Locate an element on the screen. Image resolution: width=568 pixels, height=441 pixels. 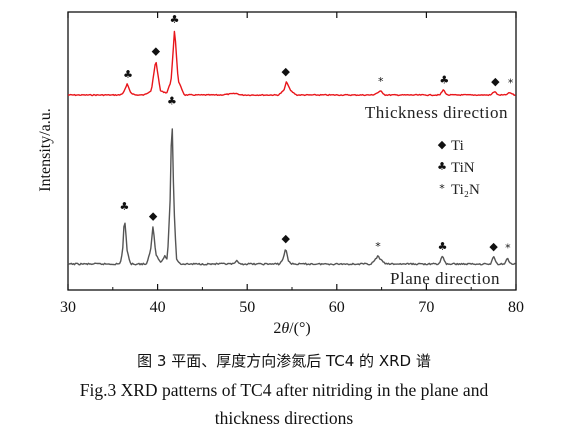
legend-label: Ti₂N is located at coordinates (465, 190).